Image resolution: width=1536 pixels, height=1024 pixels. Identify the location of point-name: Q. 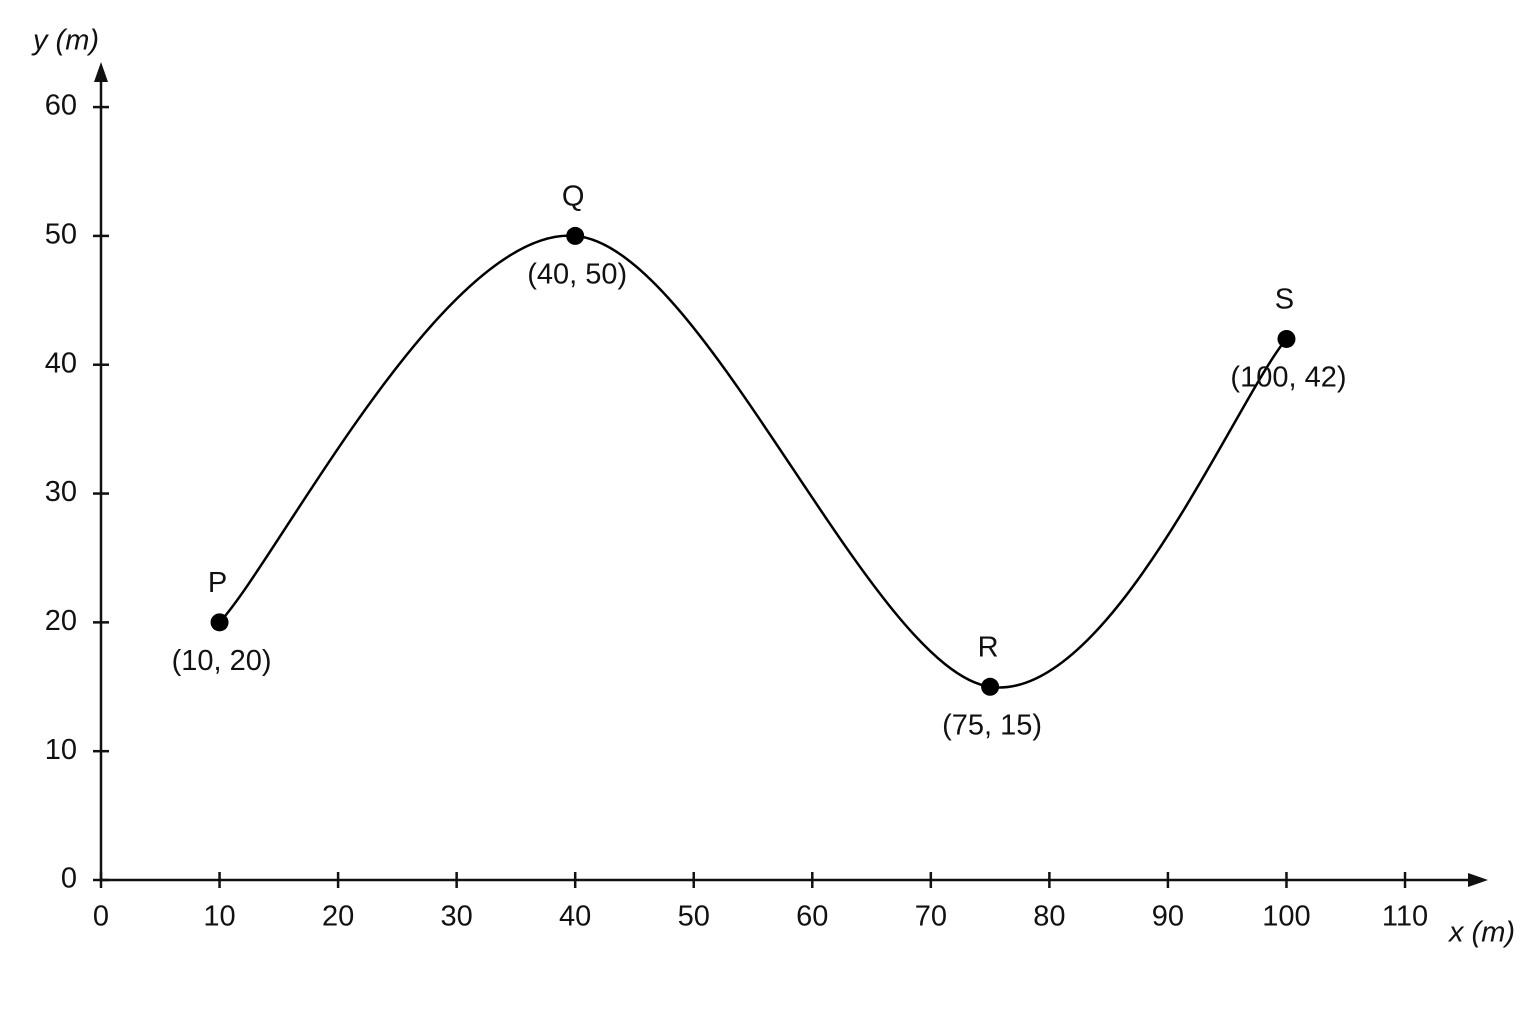
(573, 197).